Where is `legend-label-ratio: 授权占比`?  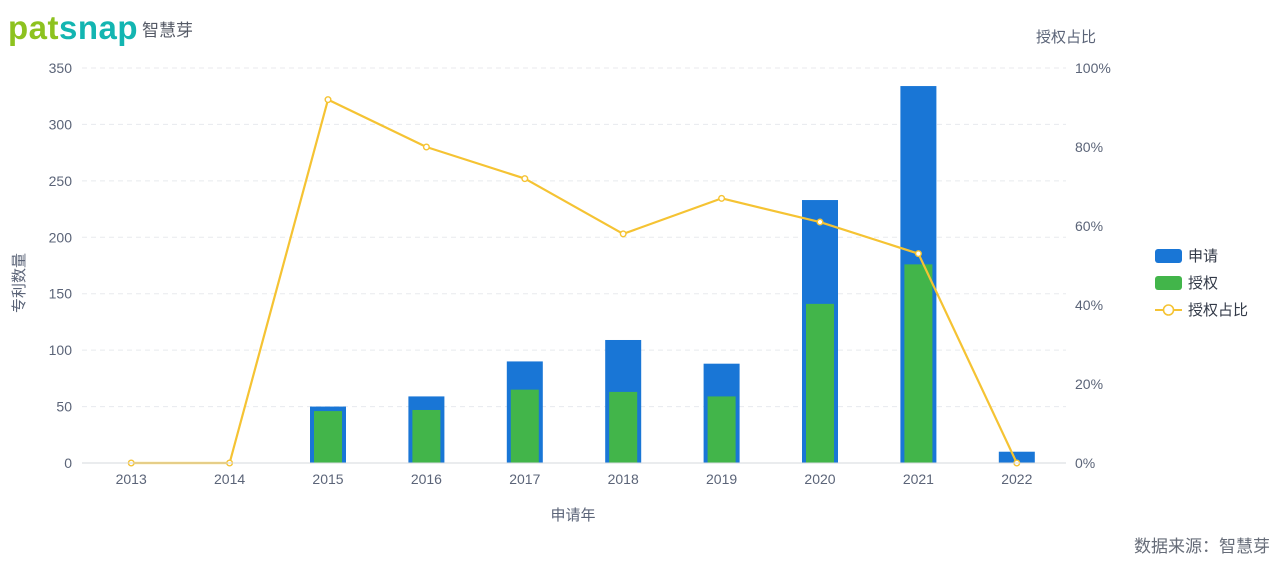
legend-label-ratio: 授权占比 is located at coordinates (1218, 310).